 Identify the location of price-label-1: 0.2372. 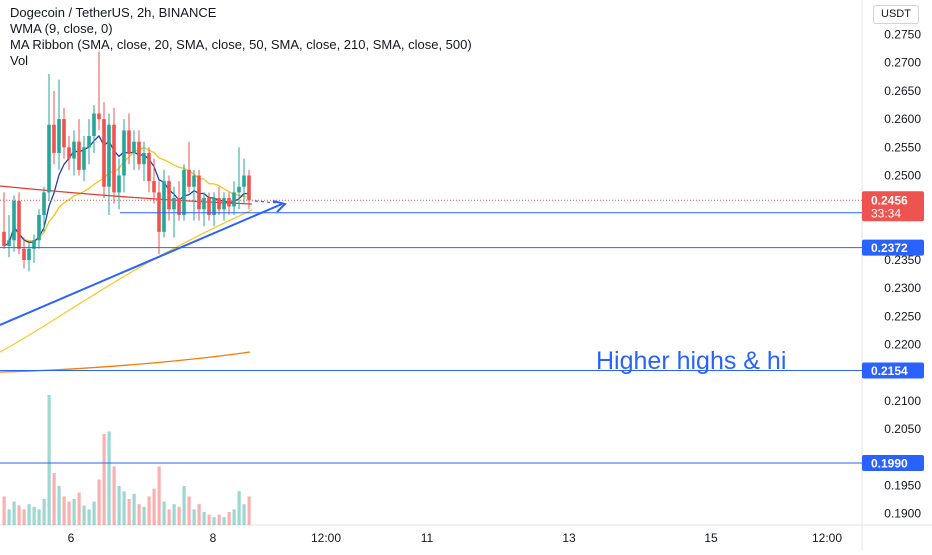
(889, 248).